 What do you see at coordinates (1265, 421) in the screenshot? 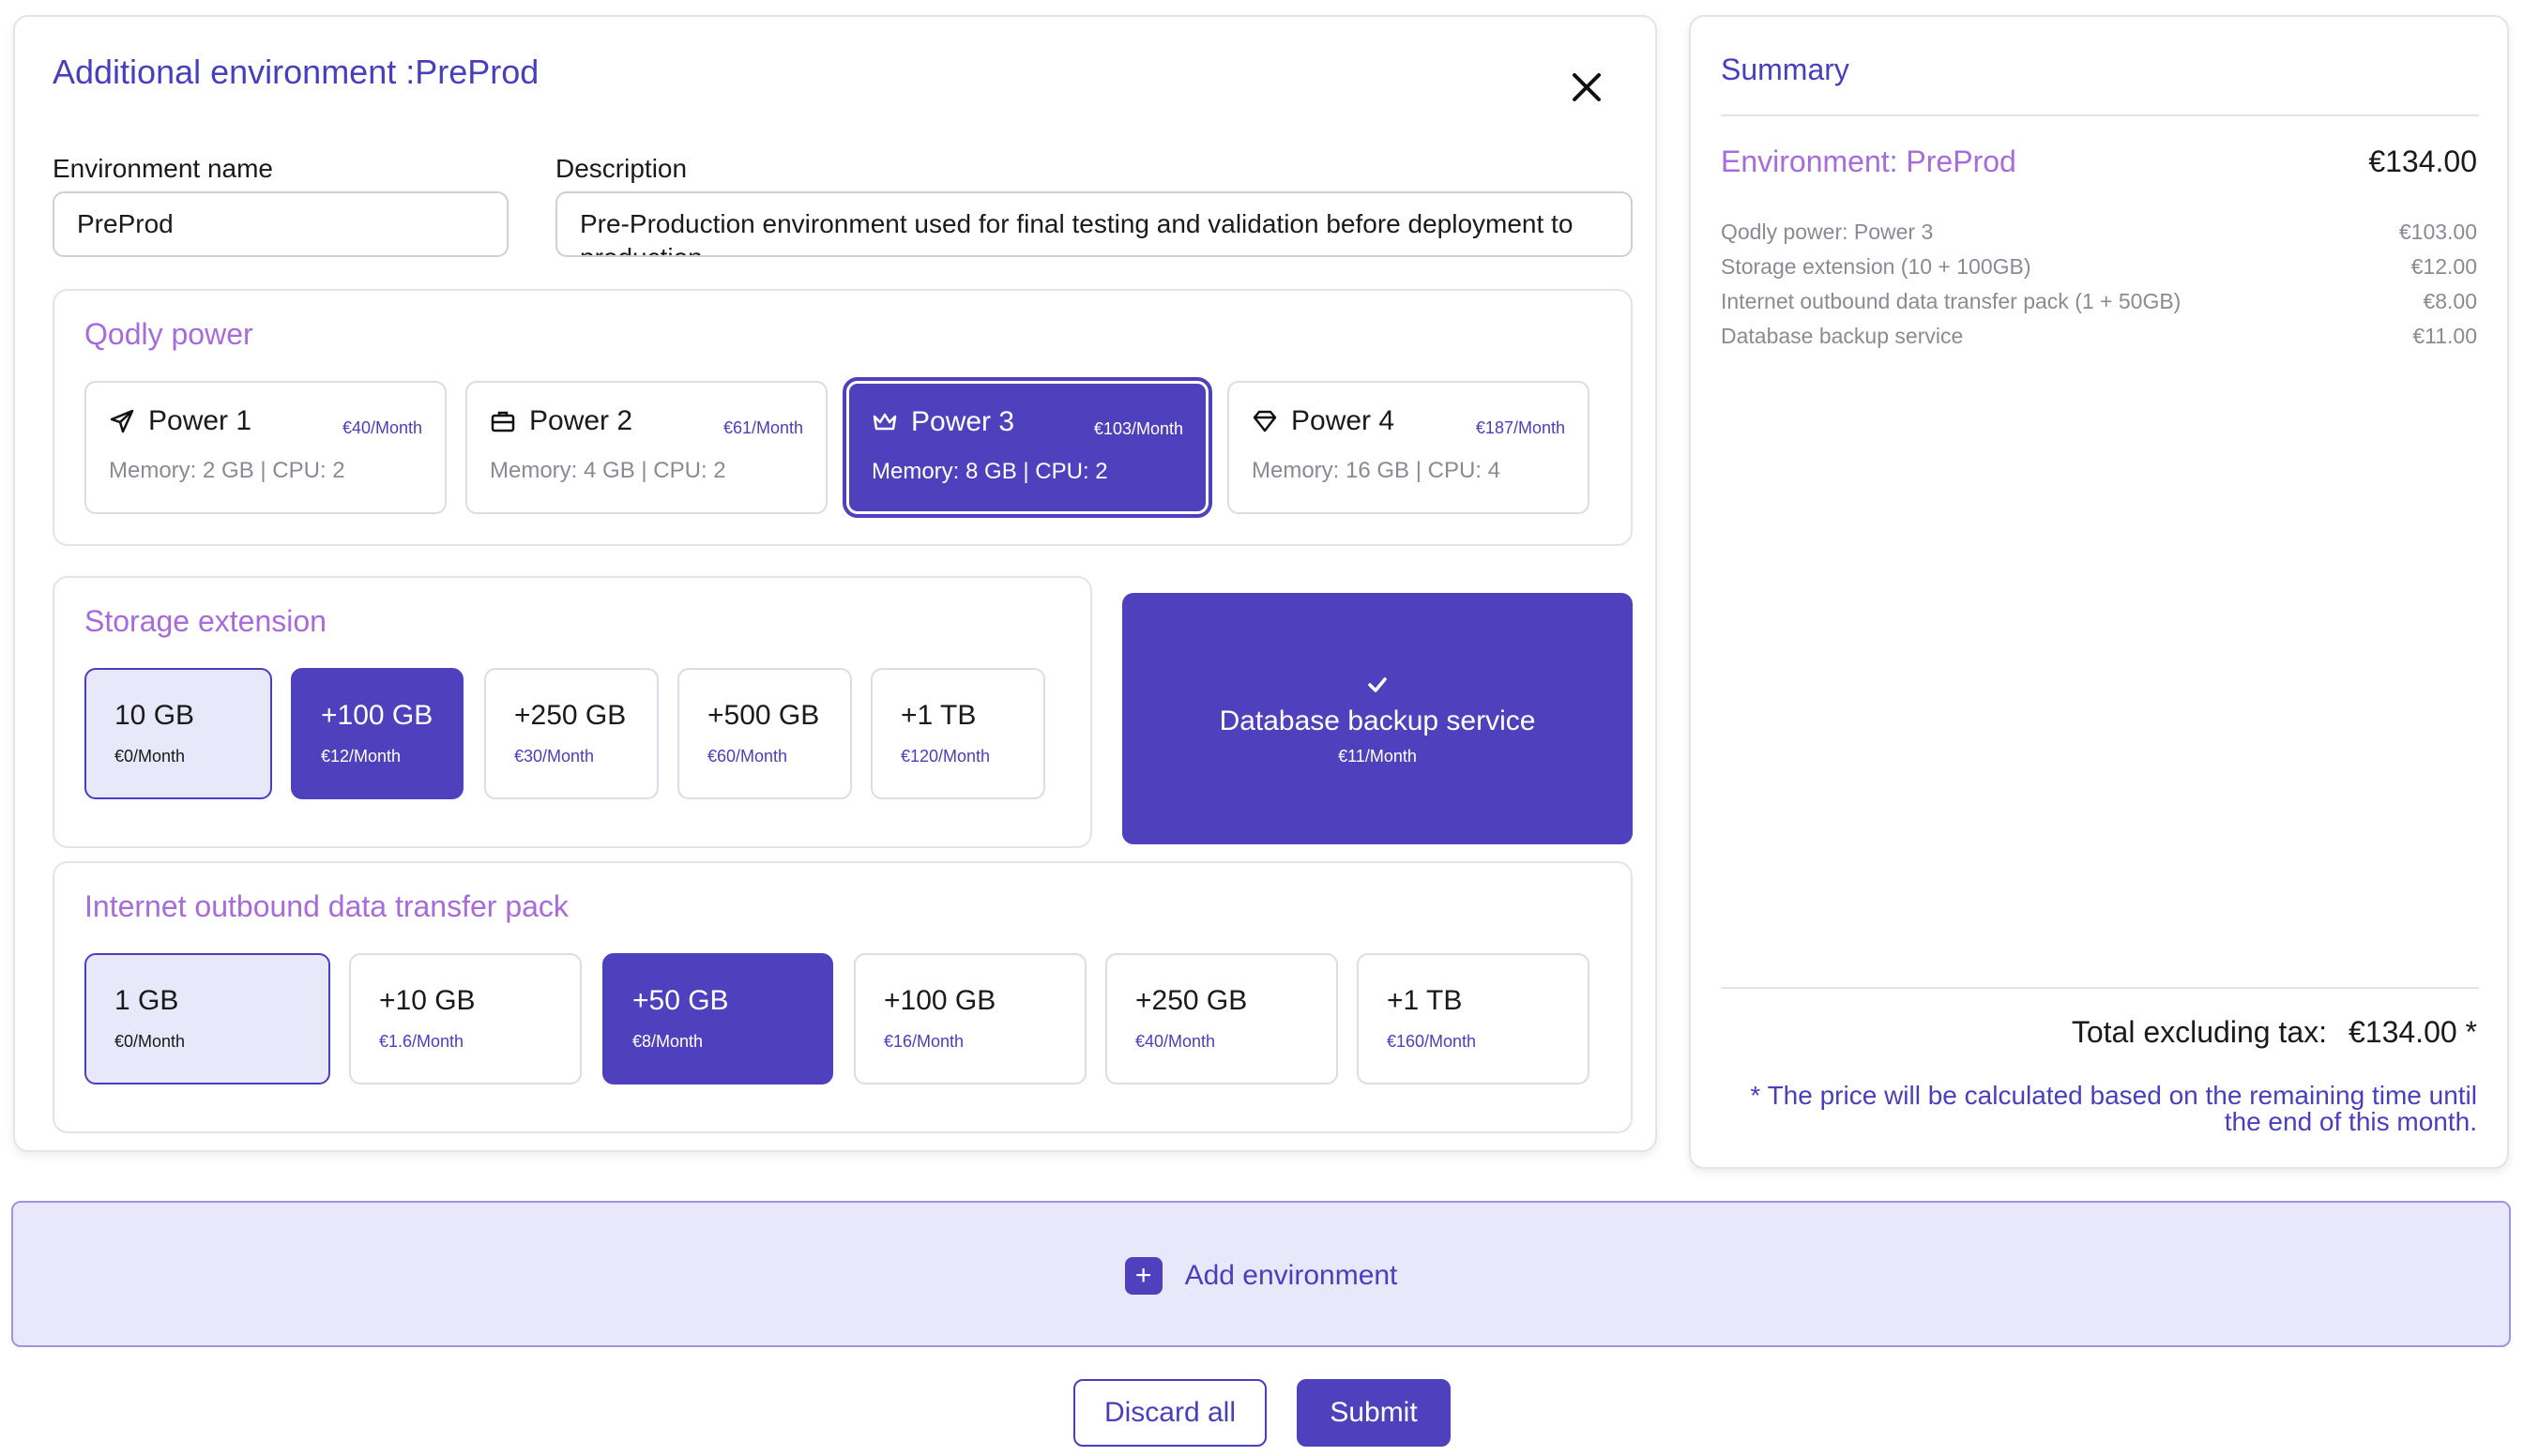
I see `diamond-icon` at bounding box center [1265, 421].